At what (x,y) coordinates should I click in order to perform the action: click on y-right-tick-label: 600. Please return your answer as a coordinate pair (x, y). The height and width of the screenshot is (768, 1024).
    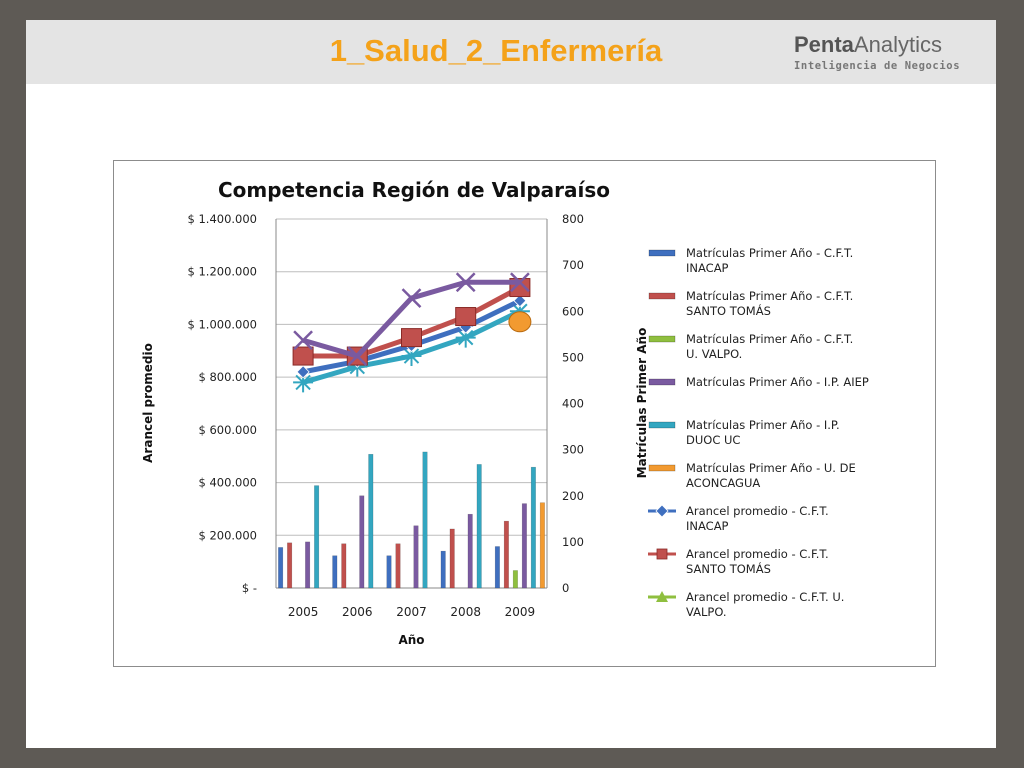
    Looking at the image, I should click on (573, 311).